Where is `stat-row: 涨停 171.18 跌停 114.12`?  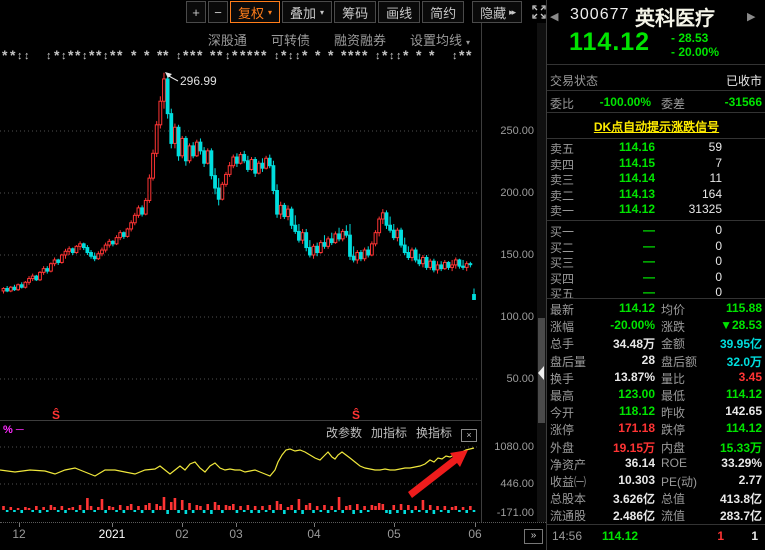 stat-row: 涨停 171.18 跌停 114.12 is located at coordinates (656, 429).